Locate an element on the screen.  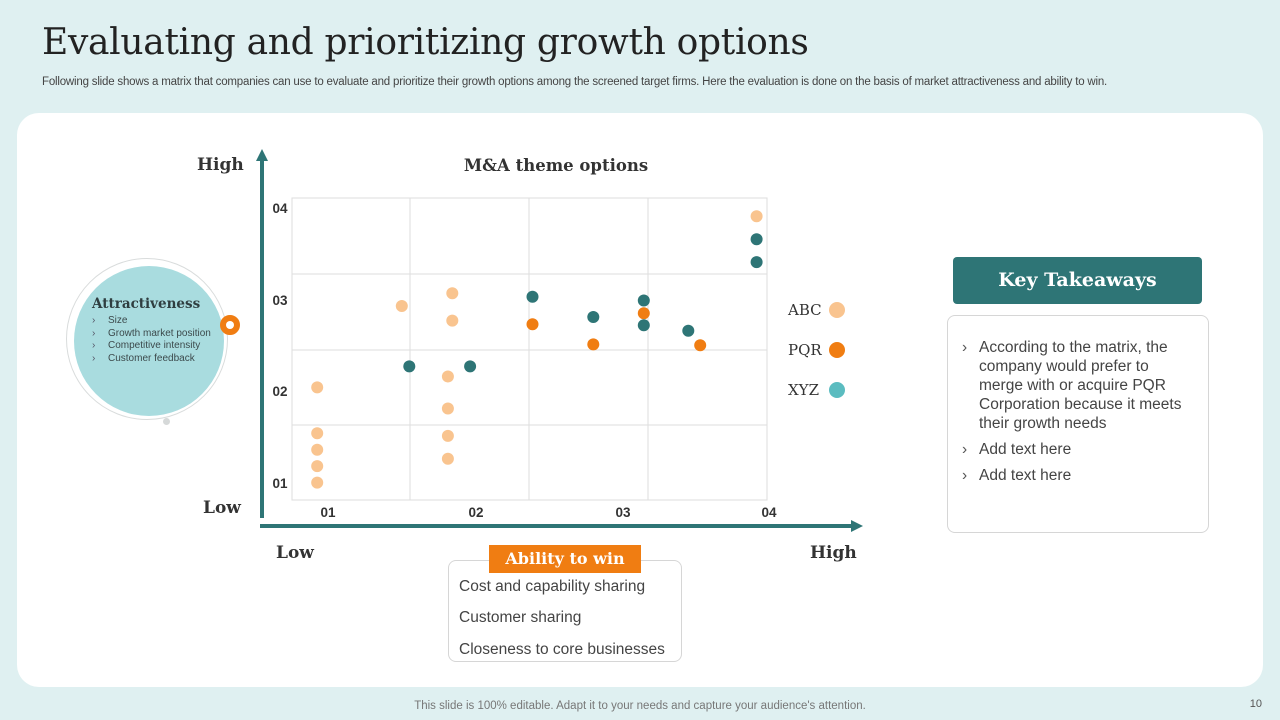
y-axis-arrow is located at coordinates (262, 155).